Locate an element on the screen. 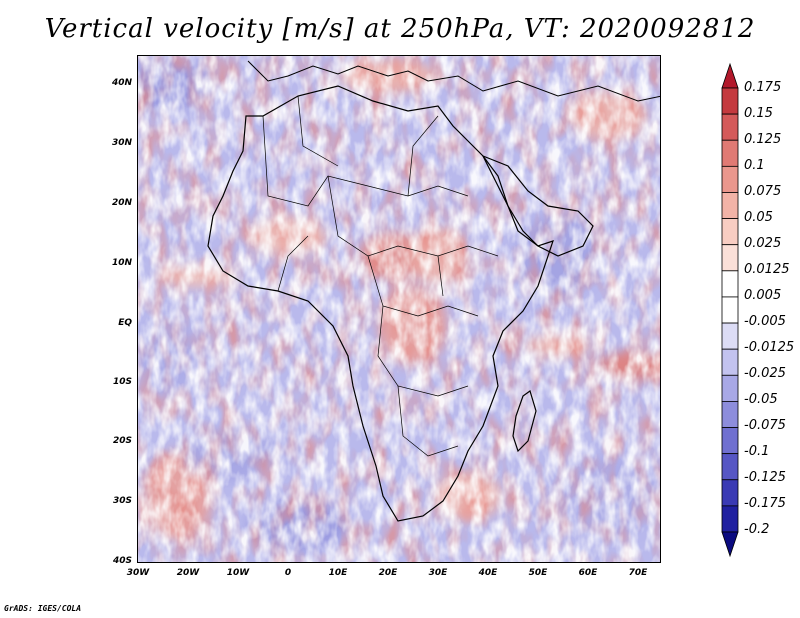  colorbar is located at coordinates (730, 310).